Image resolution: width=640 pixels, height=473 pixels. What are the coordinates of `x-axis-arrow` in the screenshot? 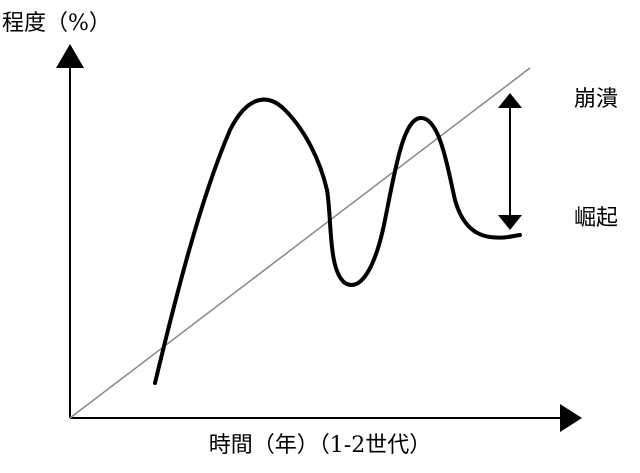 It's located at (571, 418).